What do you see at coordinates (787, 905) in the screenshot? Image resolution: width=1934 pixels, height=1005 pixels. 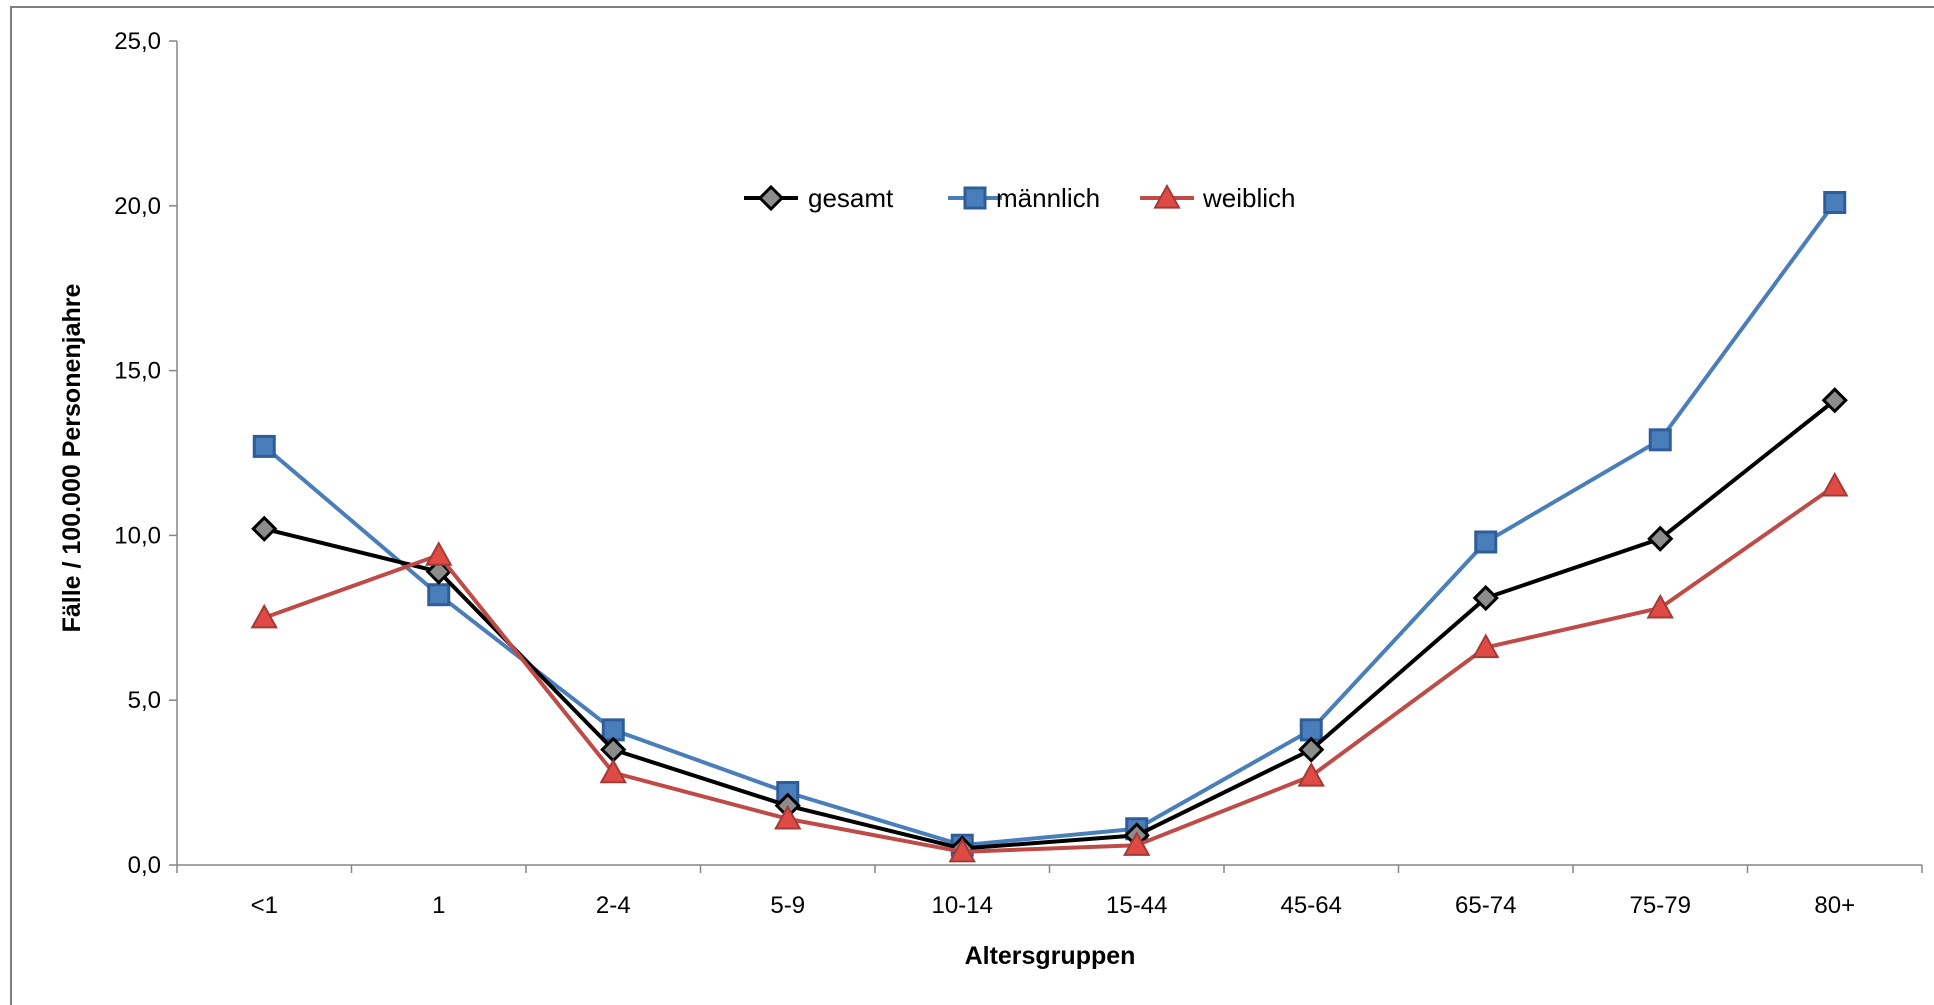 I see `x-tick-label: 5-9` at bounding box center [787, 905].